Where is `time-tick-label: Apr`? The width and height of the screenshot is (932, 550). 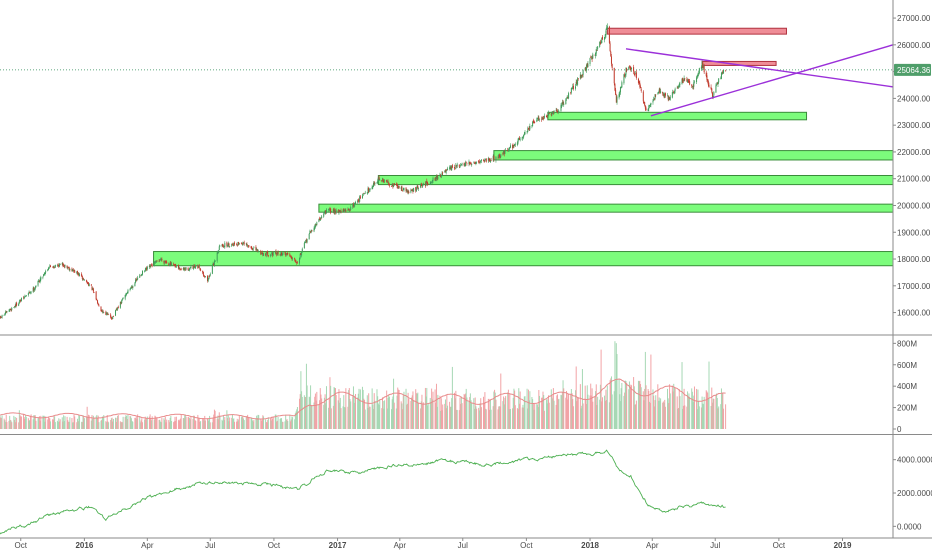
time-tick-label: Apr is located at coordinates (400, 545).